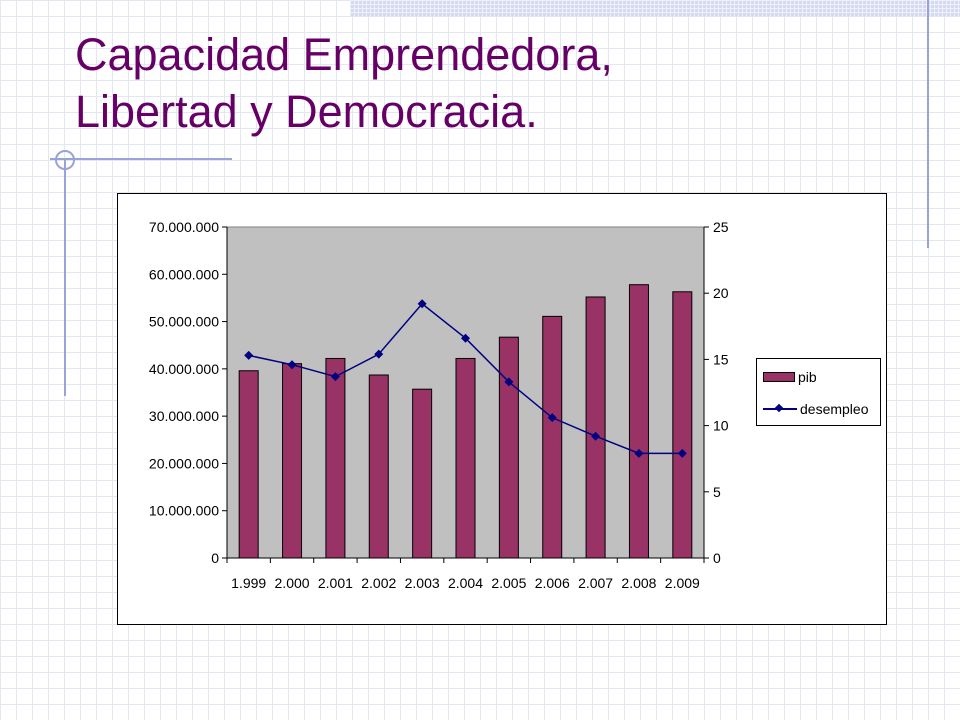  Describe the element at coordinates (508, 583) in the screenshot. I see `x-axis-tick-label: 2.005` at that location.